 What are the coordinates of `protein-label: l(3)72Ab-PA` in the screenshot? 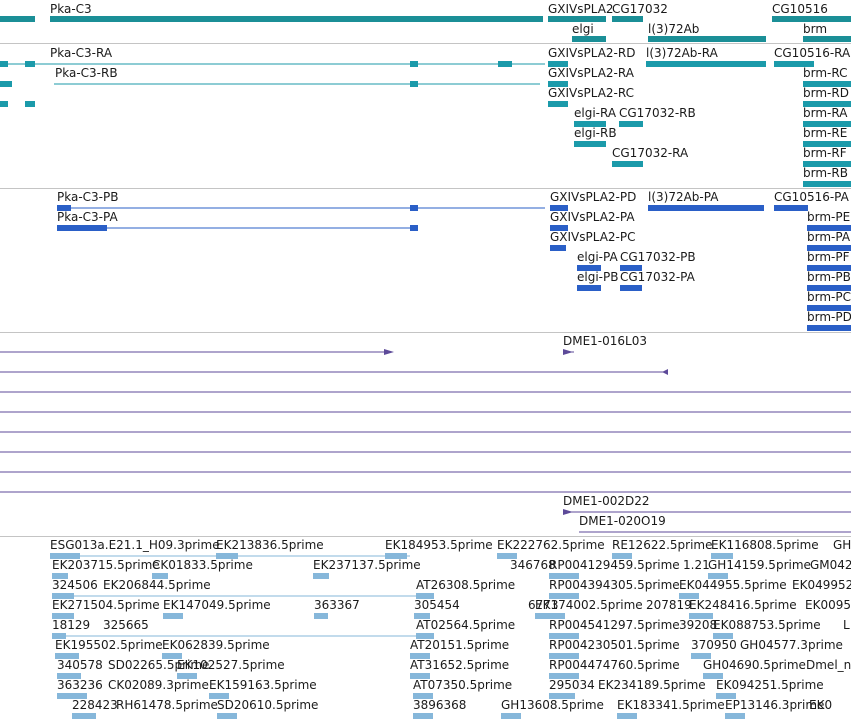 It's located at (683, 197).